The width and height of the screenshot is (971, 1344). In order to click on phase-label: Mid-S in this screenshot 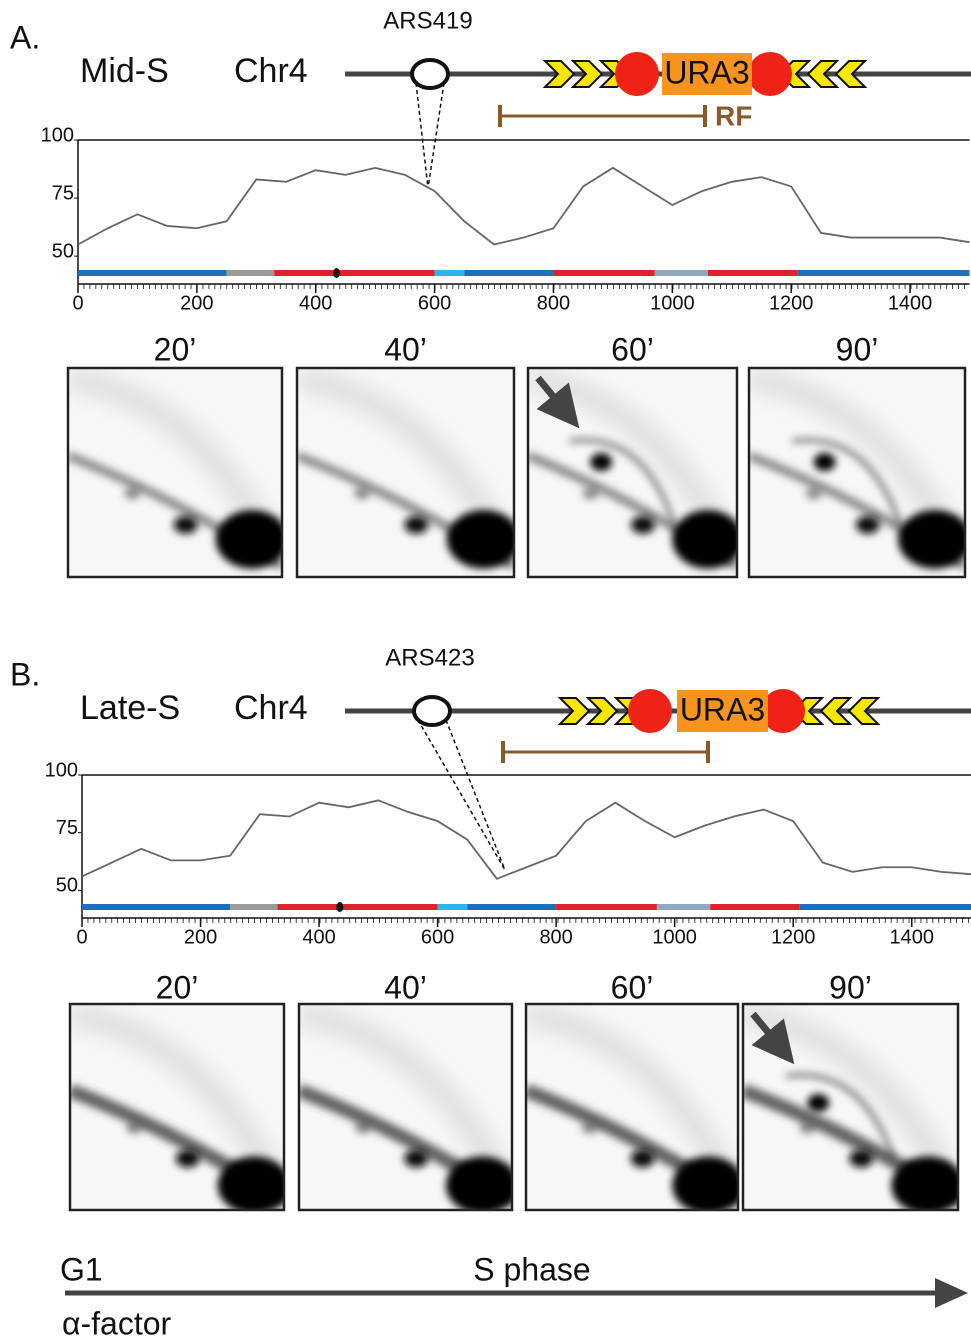, I will do `click(124, 71)`.